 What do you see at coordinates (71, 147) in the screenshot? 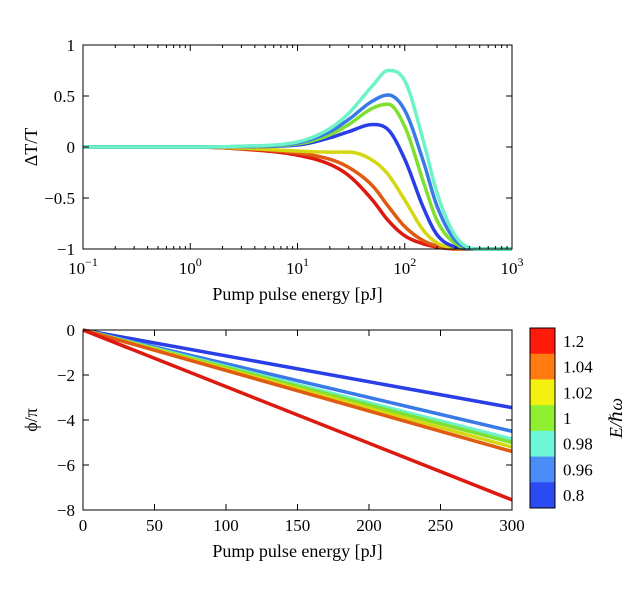
I see `transmission-y-tick-label: 0` at bounding box center [71, 147].